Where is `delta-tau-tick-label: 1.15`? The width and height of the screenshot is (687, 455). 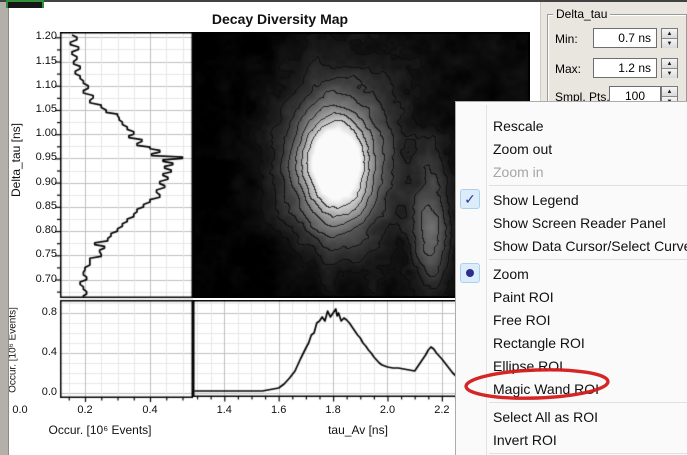 delta-tau-tick-label: 1.15 is located at coordinates (46, 60).